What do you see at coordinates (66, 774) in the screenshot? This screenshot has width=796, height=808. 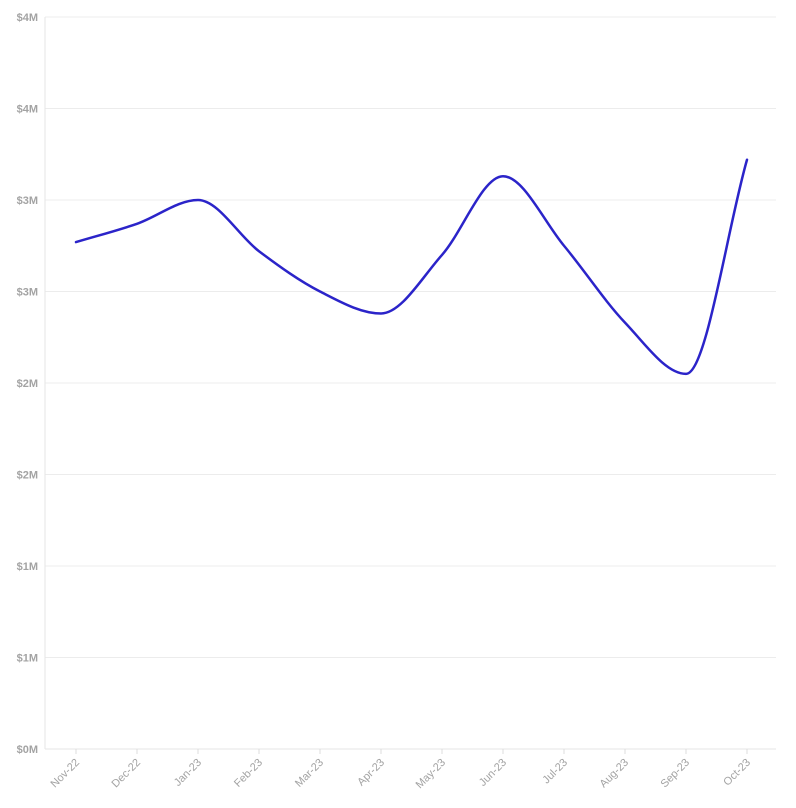 I see `x-tick-label: Nov-22` at bounding box center [66, 774].